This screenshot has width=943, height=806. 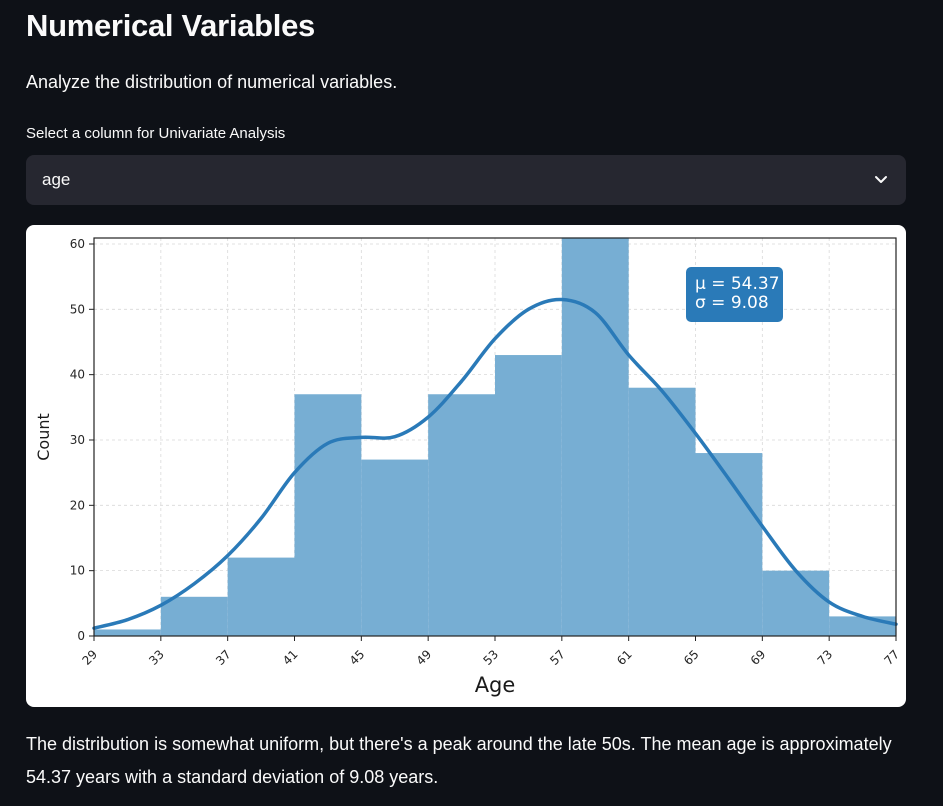 I want to click on x-axis-label: Age, so click(x=495, y=685).